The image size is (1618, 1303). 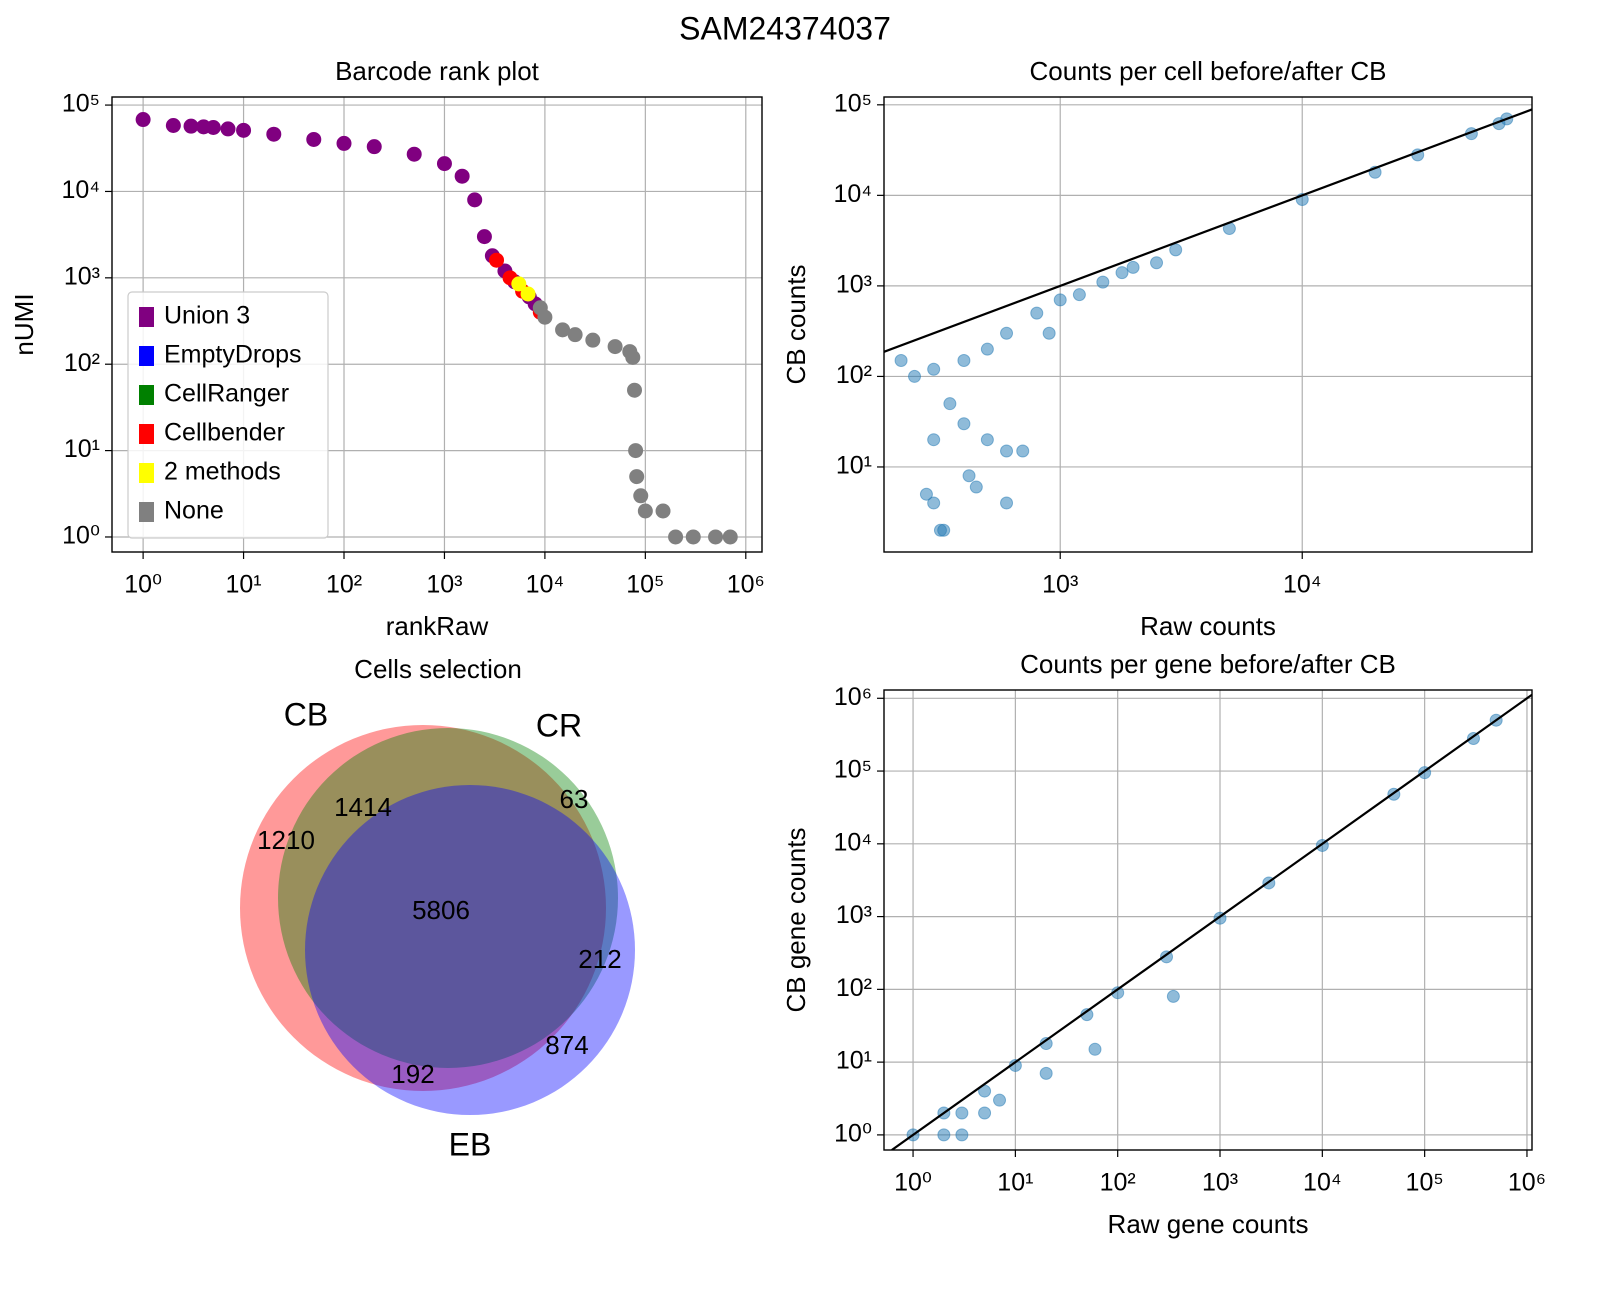 I want to click on set-label: CB, so click(x=306, y=714).